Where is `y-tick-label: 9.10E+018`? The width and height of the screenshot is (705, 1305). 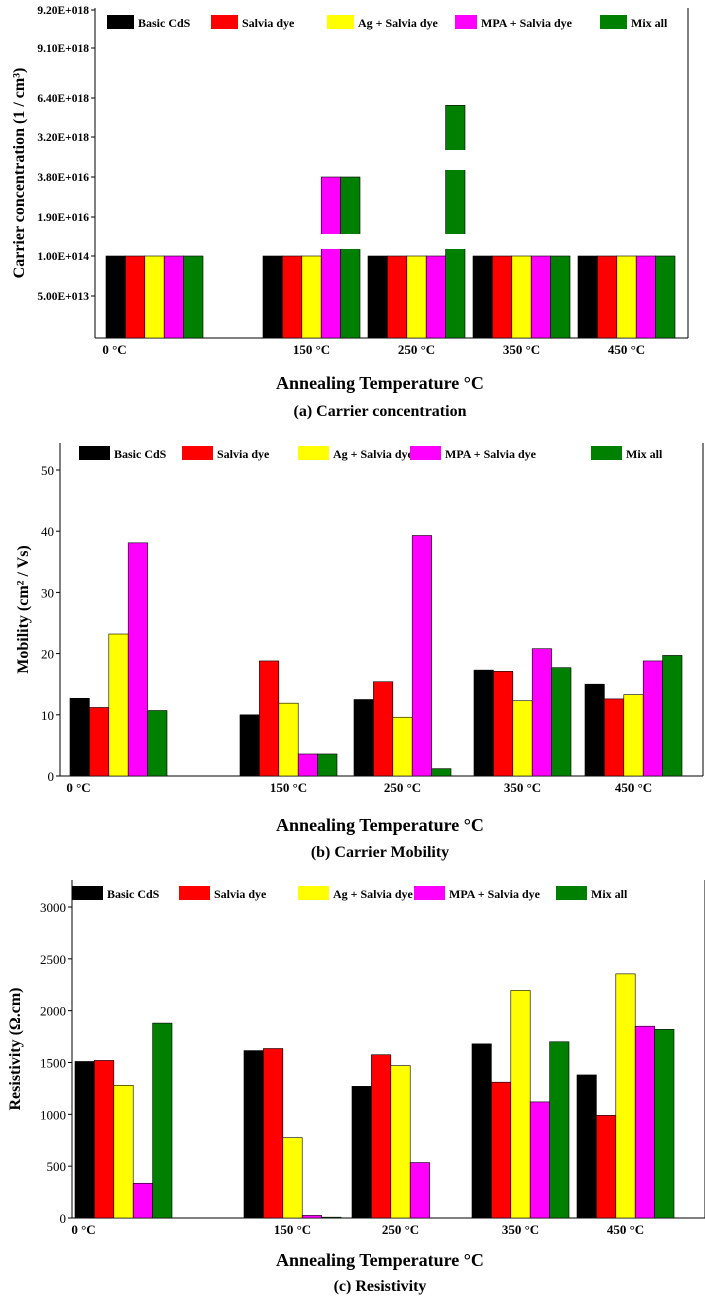 y-tick-label: 9.10E+018 is located at coordinates (63, 49).